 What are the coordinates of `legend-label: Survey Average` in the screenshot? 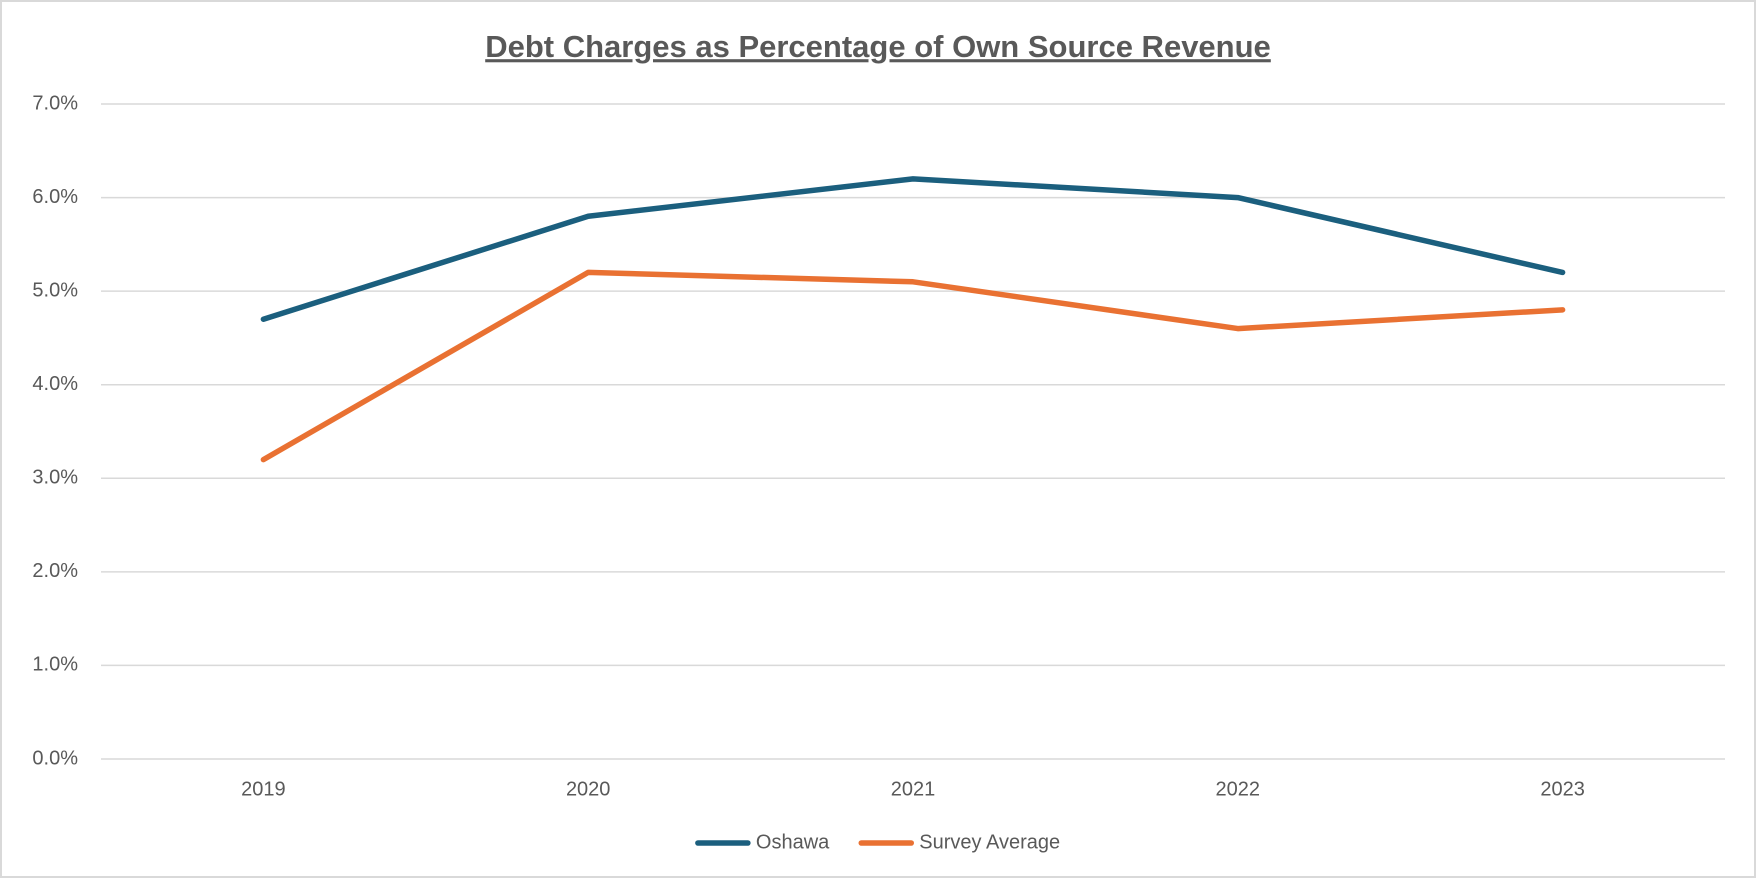 It's located at (989, 842).